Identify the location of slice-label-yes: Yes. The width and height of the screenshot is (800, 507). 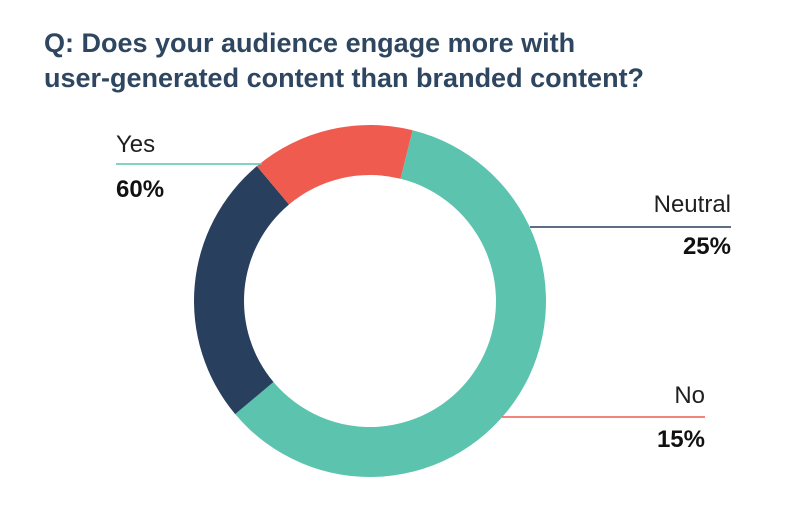
(135, 144).